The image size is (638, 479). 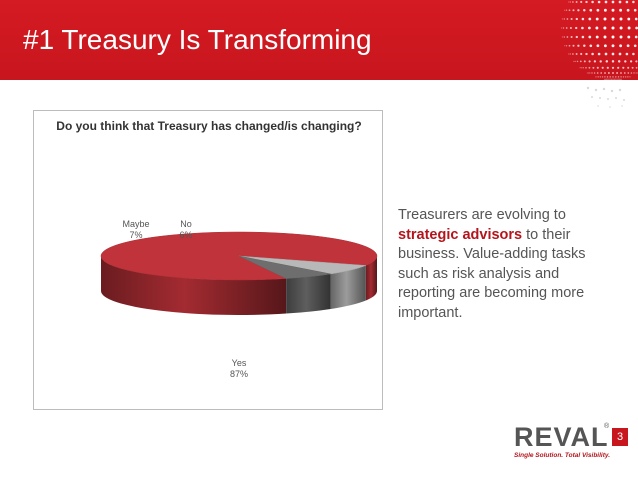 I want to click on pie-side-yes, so click(x=371, y=278).